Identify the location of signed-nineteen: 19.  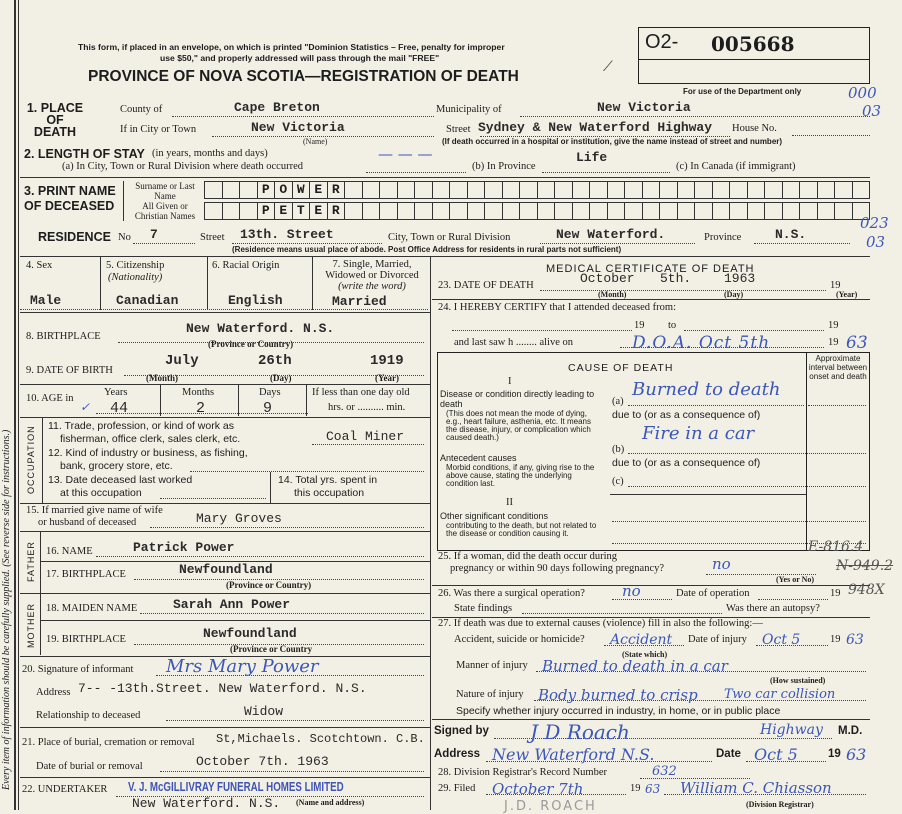
(834, 754).